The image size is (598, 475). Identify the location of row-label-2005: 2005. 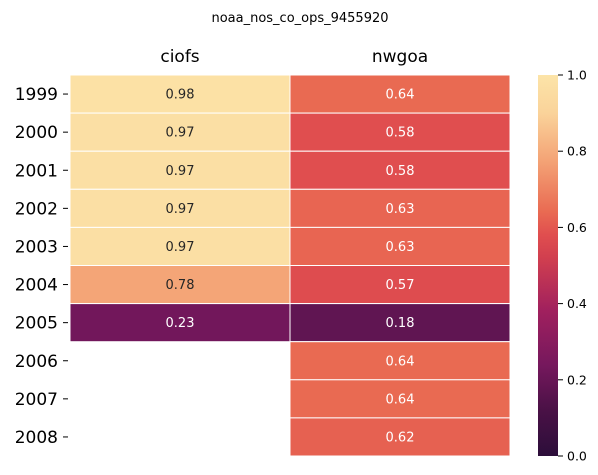
(36, 324).